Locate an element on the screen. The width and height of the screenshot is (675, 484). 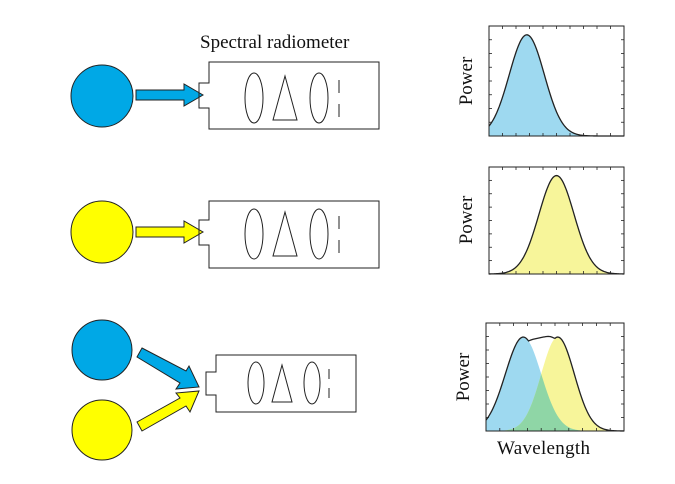
spectrum-chart-1: Power is located at coordinates (540, 81).